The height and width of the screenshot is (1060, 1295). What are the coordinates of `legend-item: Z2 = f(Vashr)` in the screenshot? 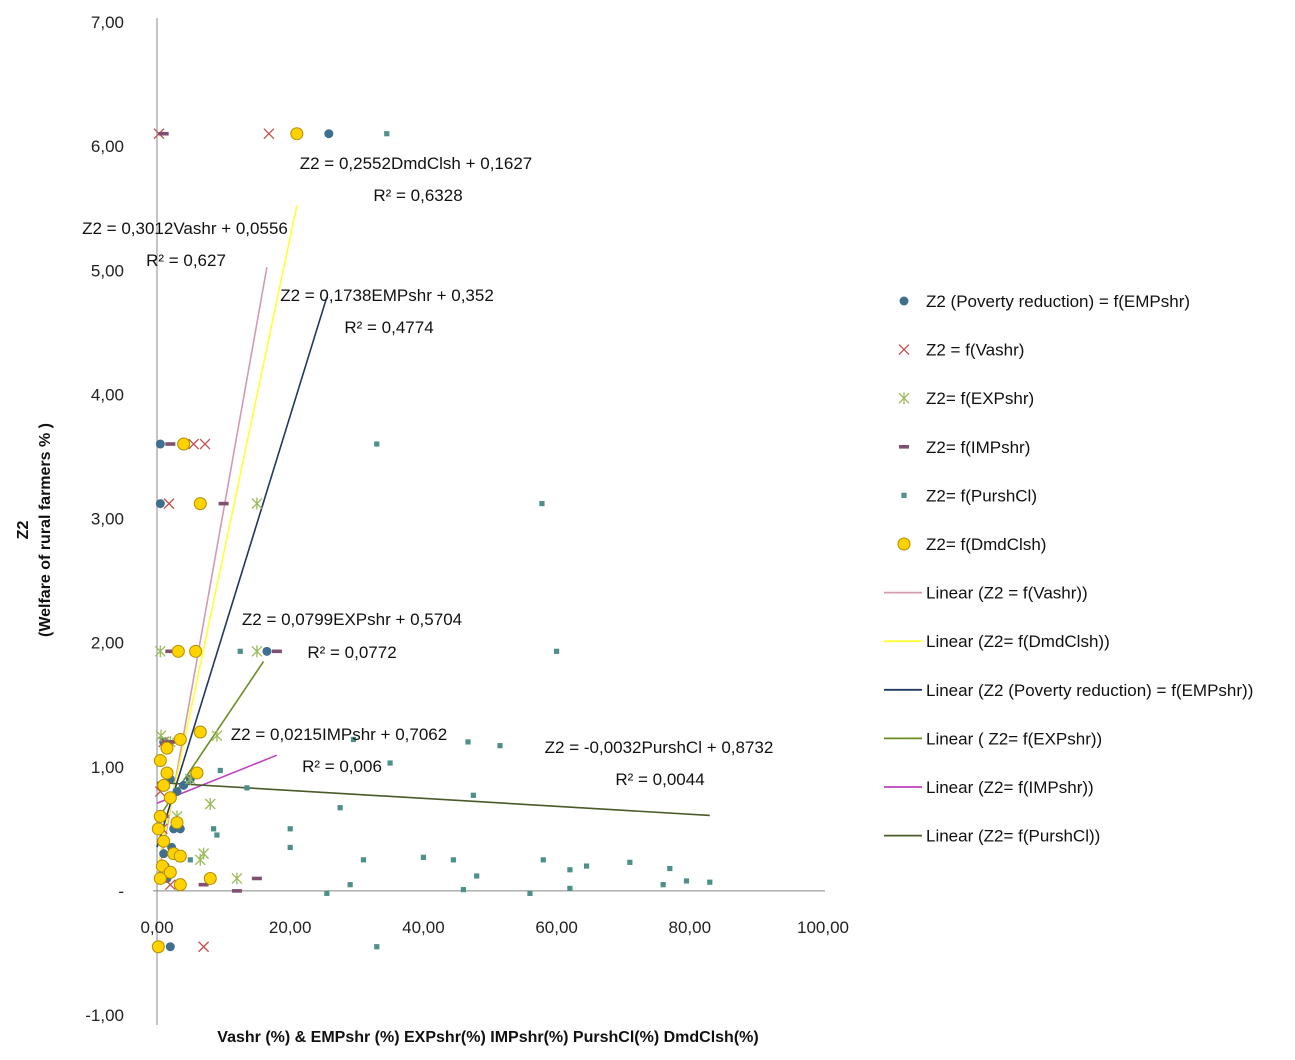 It's located at (961, 350).